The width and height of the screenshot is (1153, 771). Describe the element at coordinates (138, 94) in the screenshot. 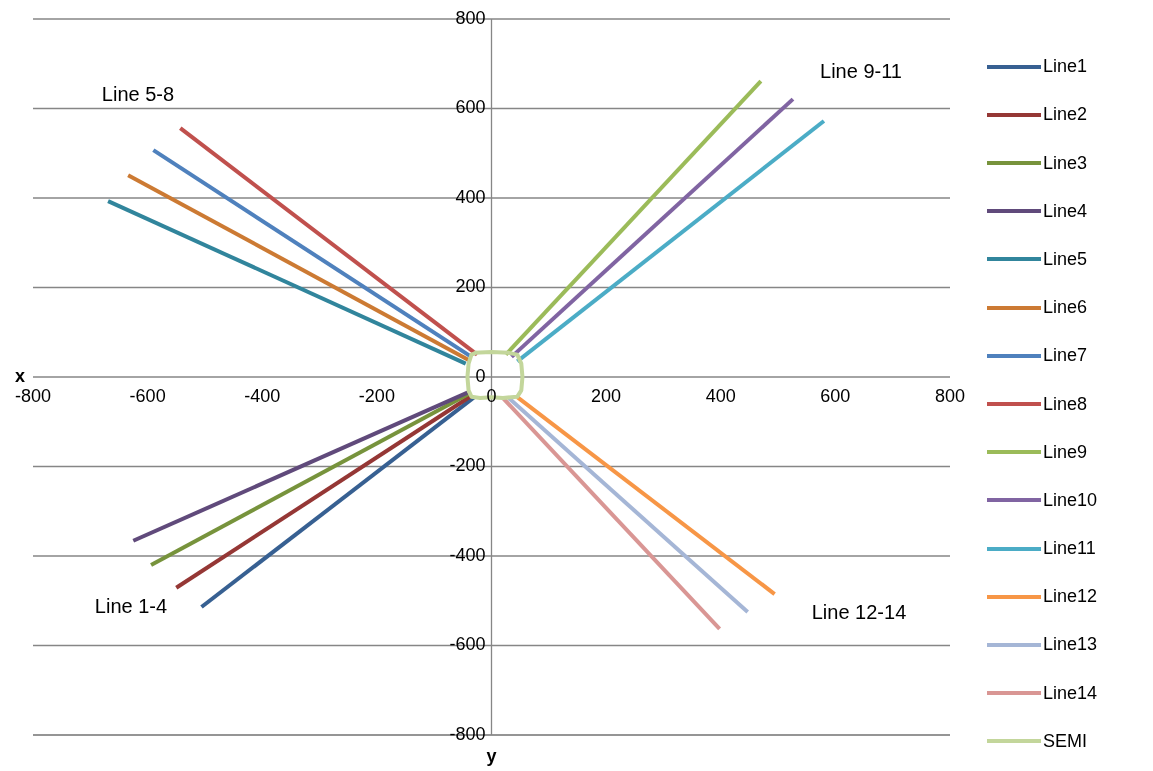

I see `annotation: Line 5-8` at that location.